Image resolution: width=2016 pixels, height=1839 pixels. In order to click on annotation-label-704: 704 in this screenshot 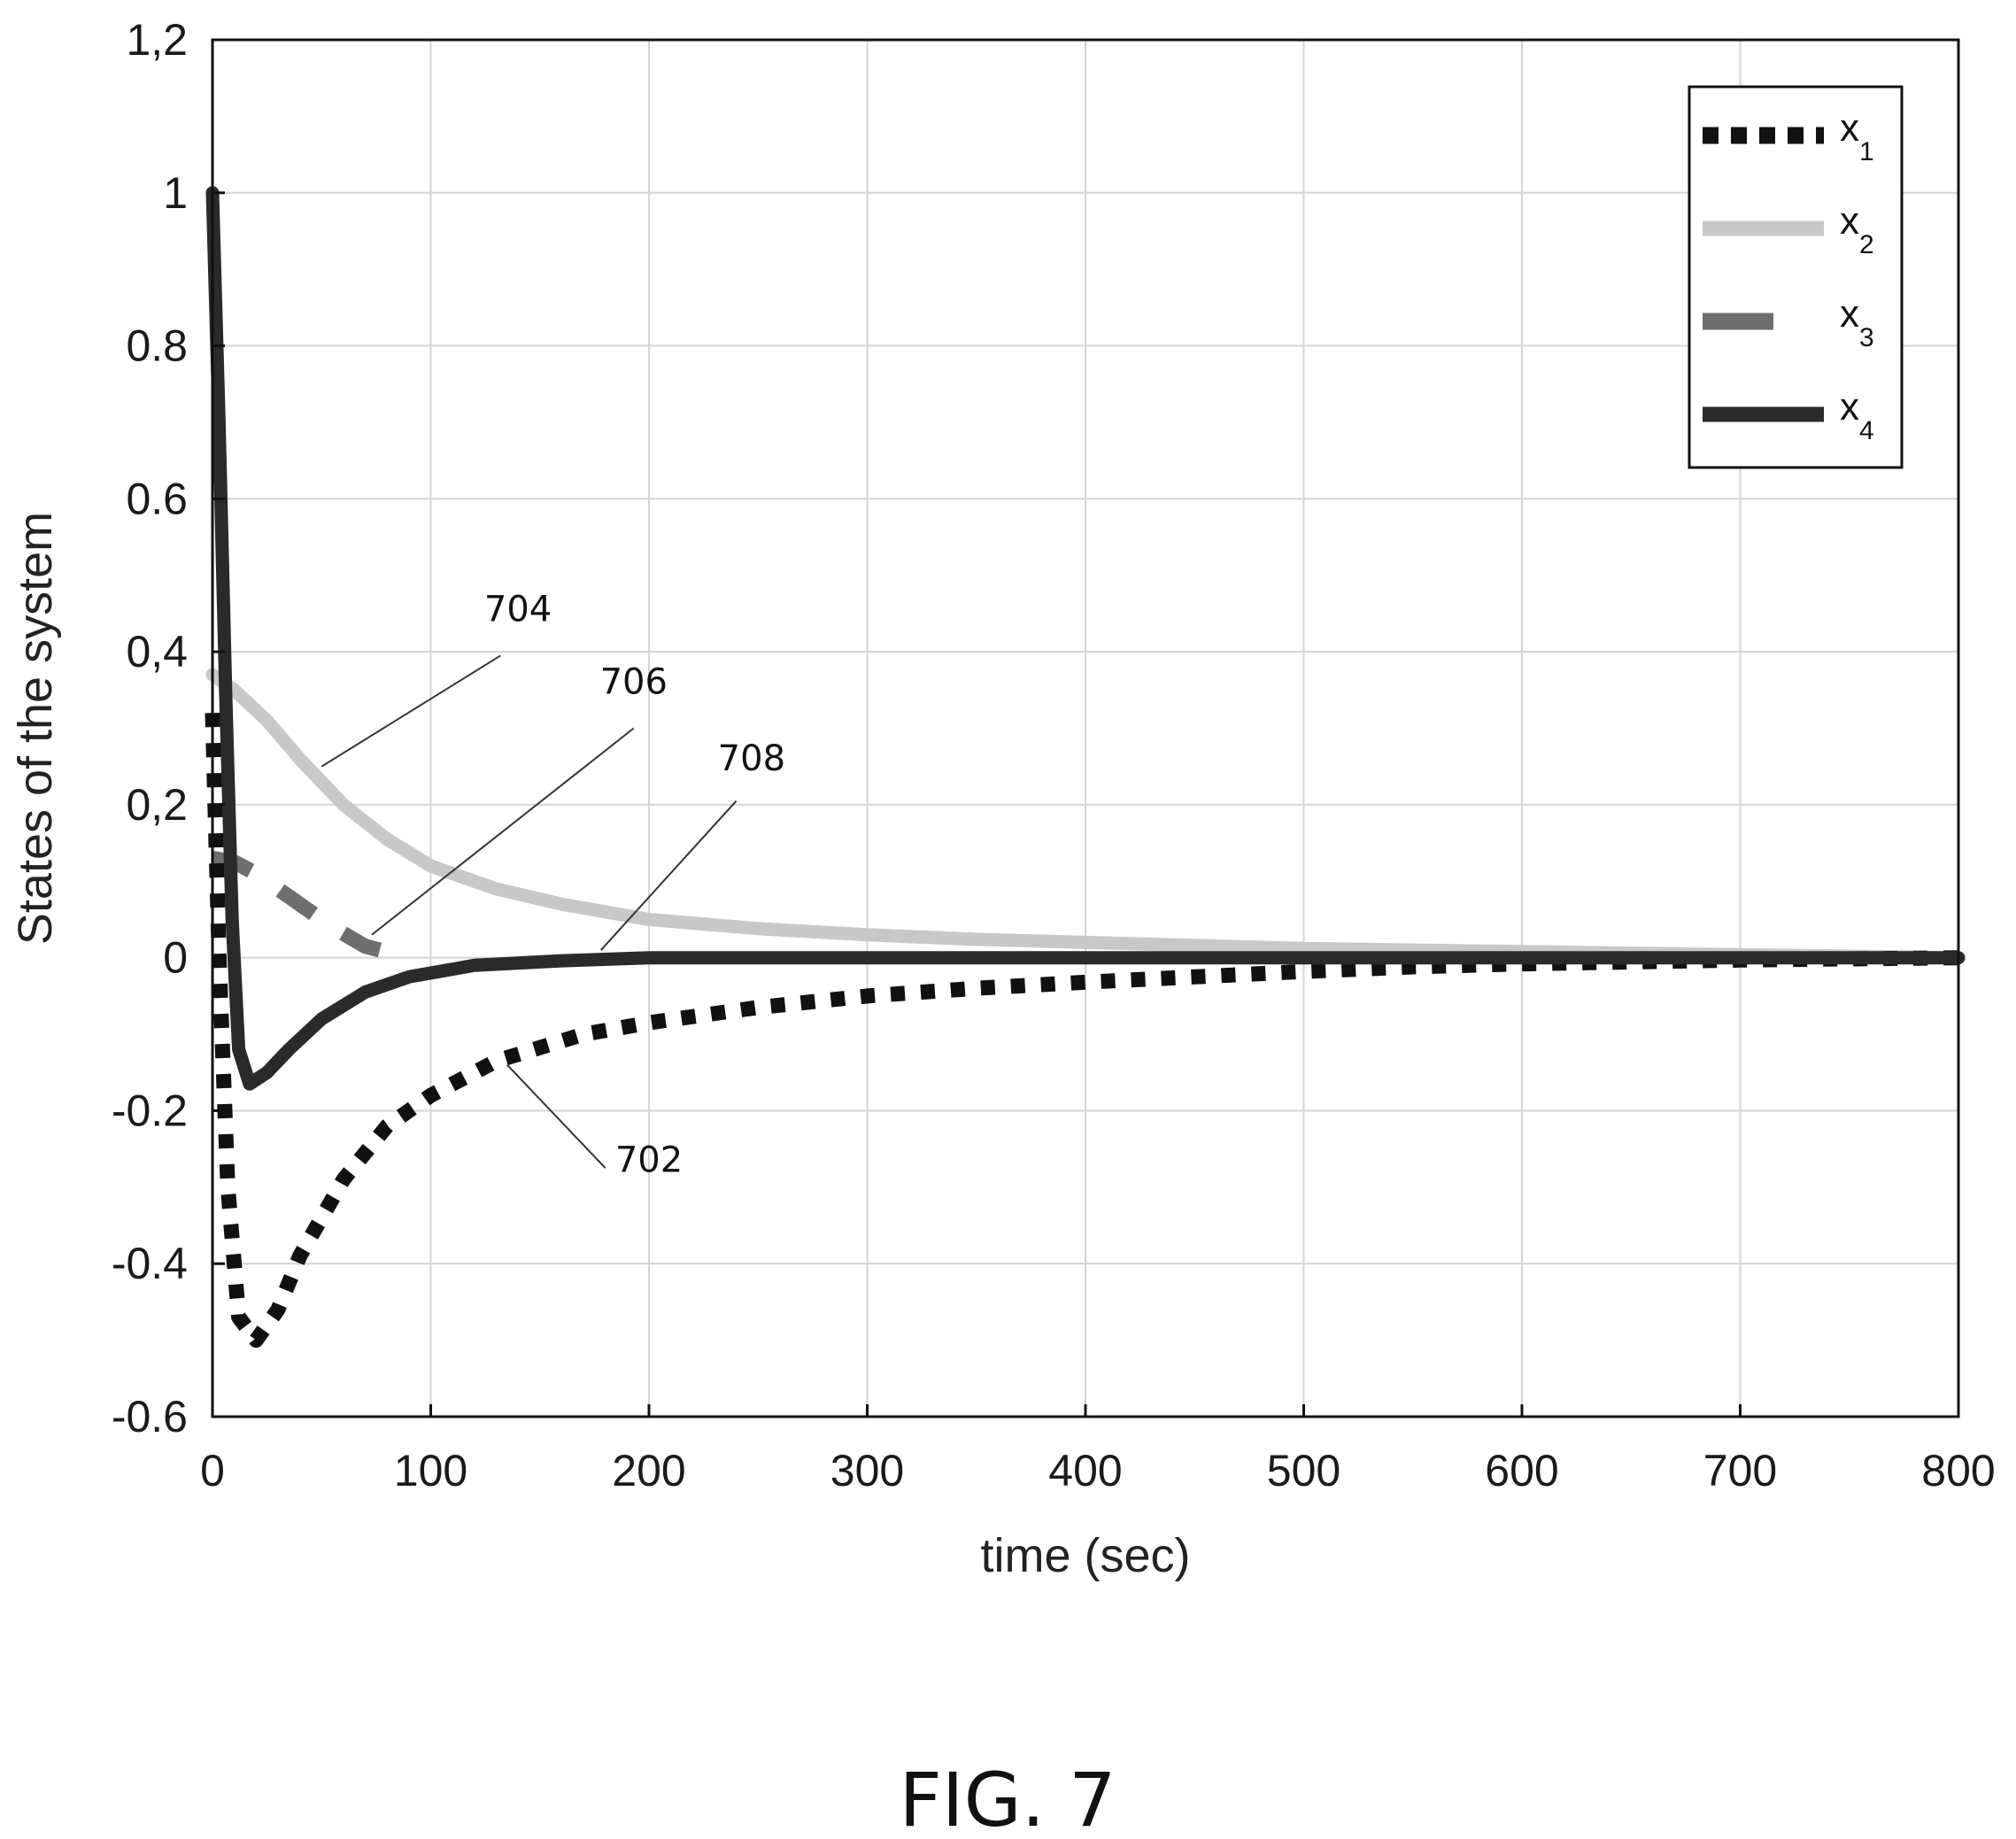, I will do `click(518, 610)`.